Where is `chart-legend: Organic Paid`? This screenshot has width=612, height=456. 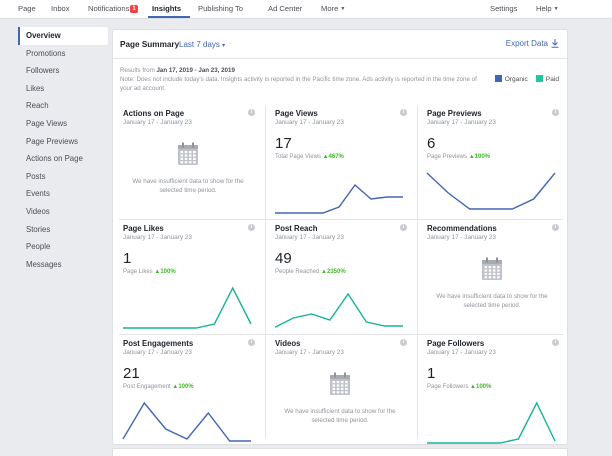
chart-legend: Organic Paid is located at coordinates (526, 79).